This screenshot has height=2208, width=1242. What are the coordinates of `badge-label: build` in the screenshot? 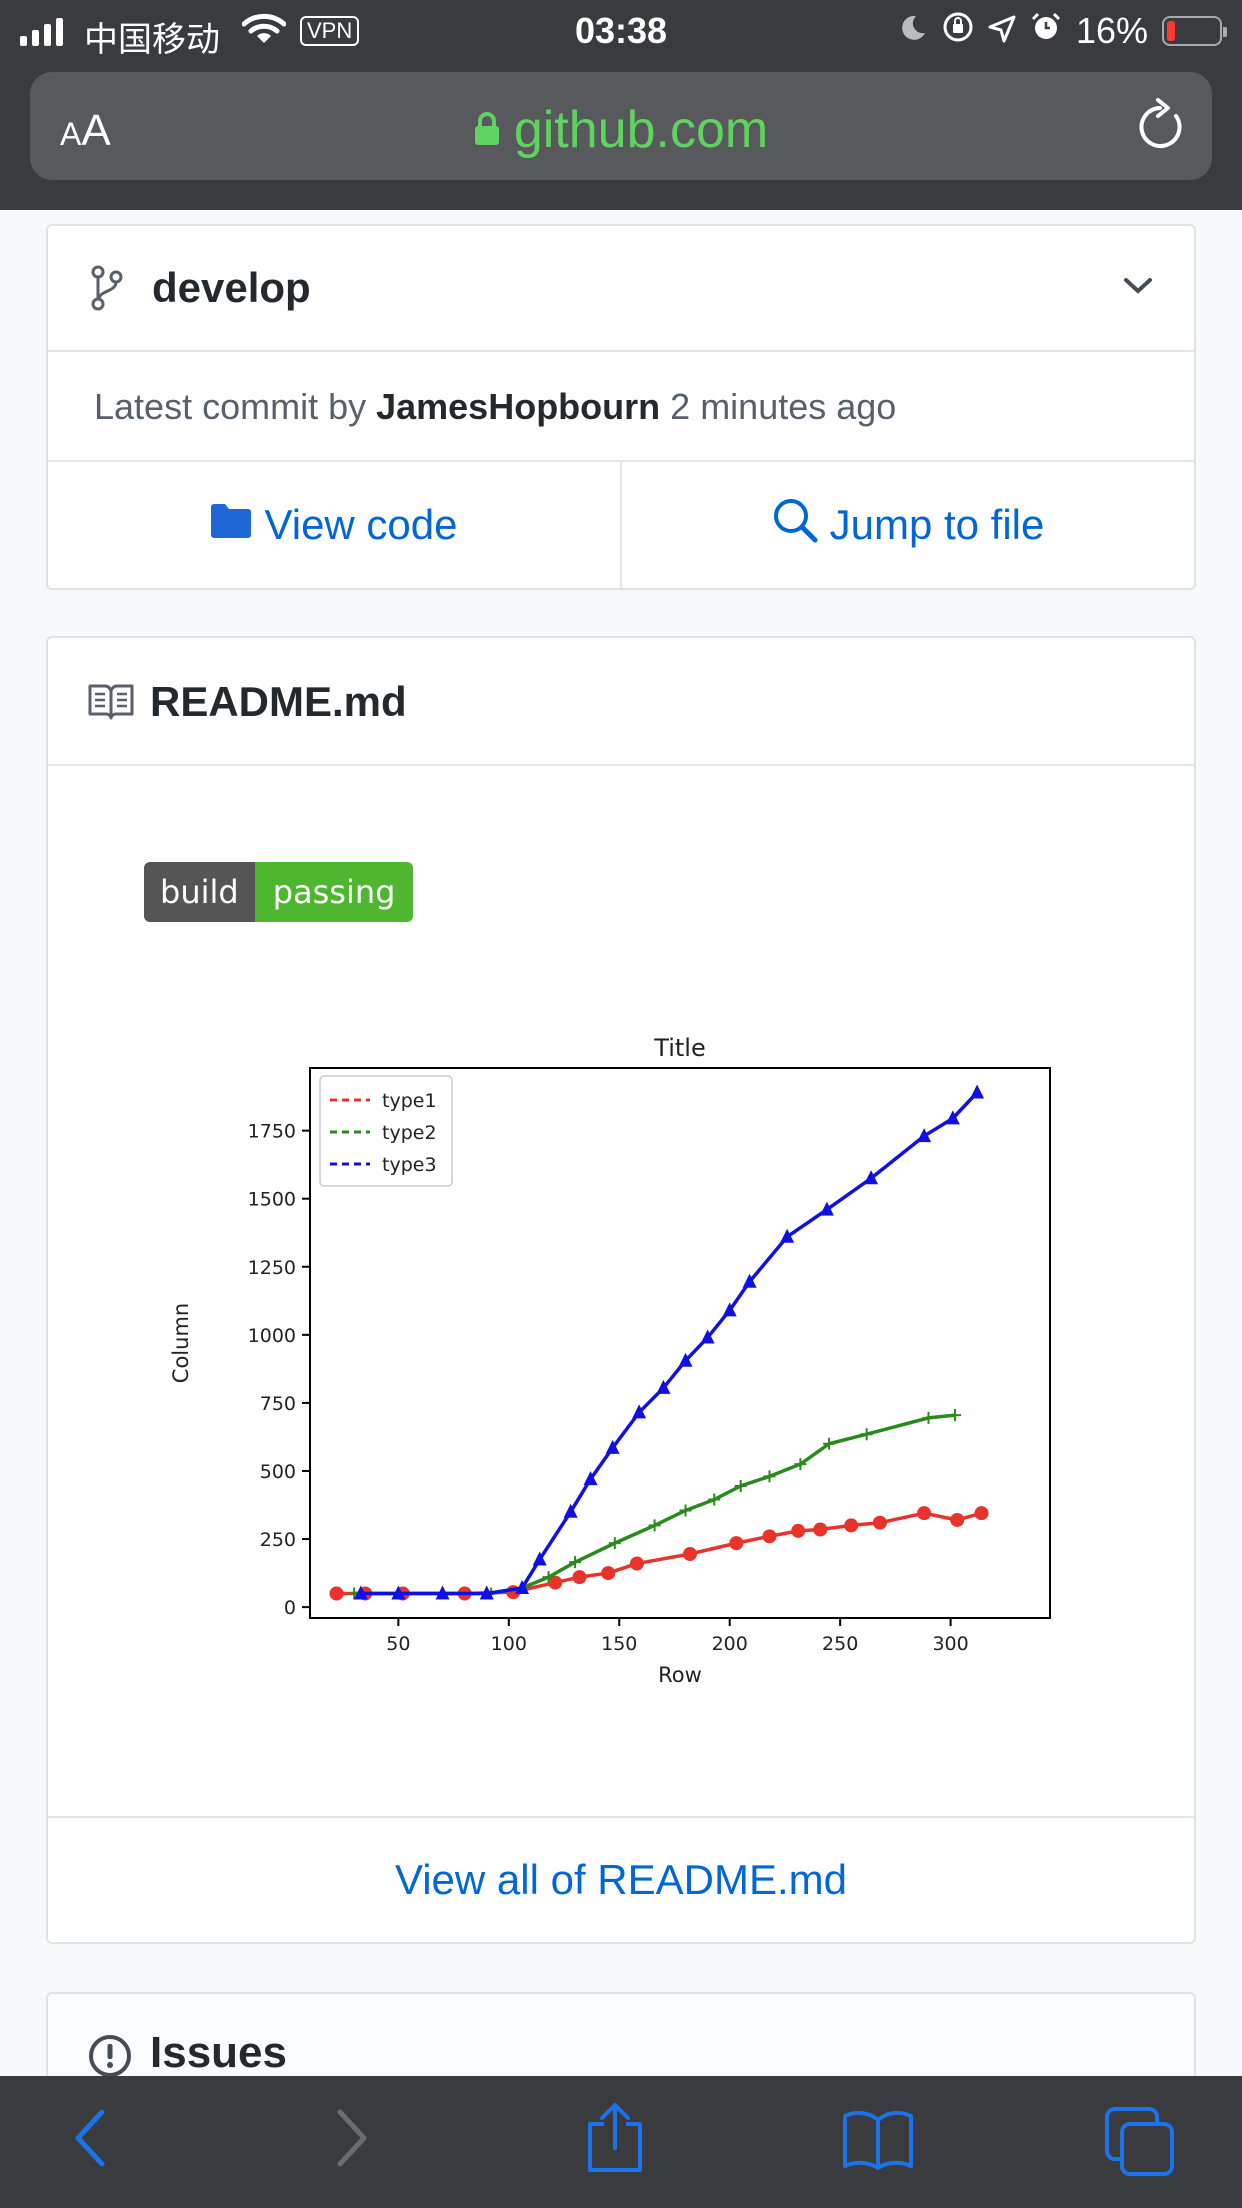 It's located at (199, 892).